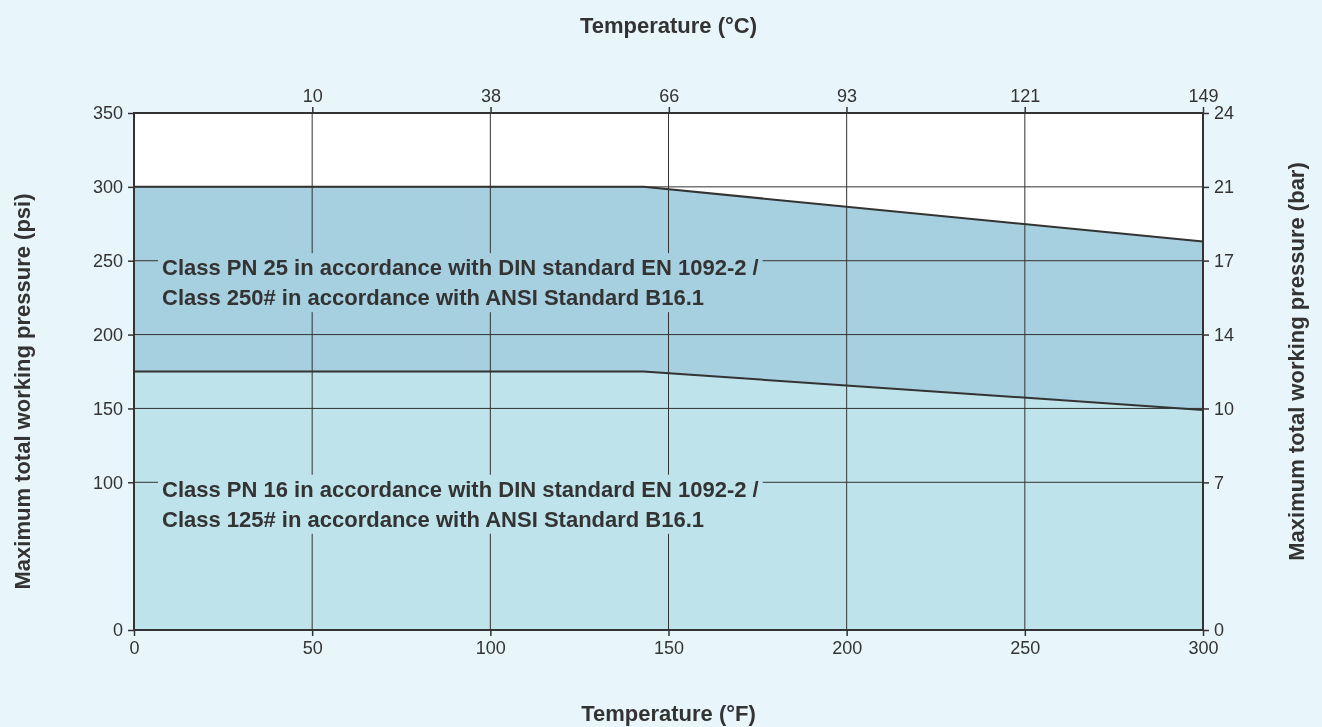 The height and width of the screenshot is (727, 1322). Describe the element at coordinates (490, 647) in the screenshot. I see `x-tick-label: 100` at that location.